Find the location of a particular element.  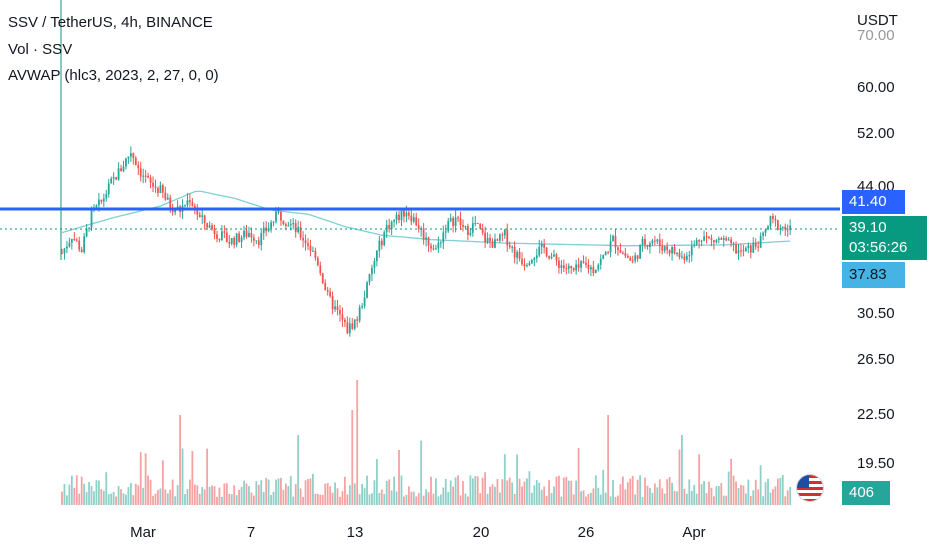

us-flag-icon is located at coordinates (810, 488).